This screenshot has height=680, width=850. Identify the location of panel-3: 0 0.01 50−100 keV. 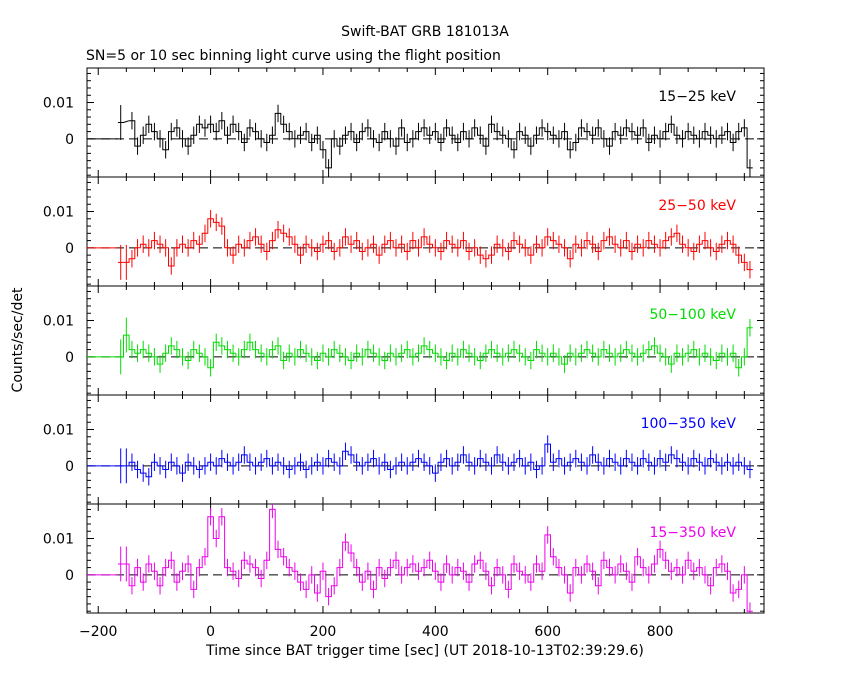
(404, 340).